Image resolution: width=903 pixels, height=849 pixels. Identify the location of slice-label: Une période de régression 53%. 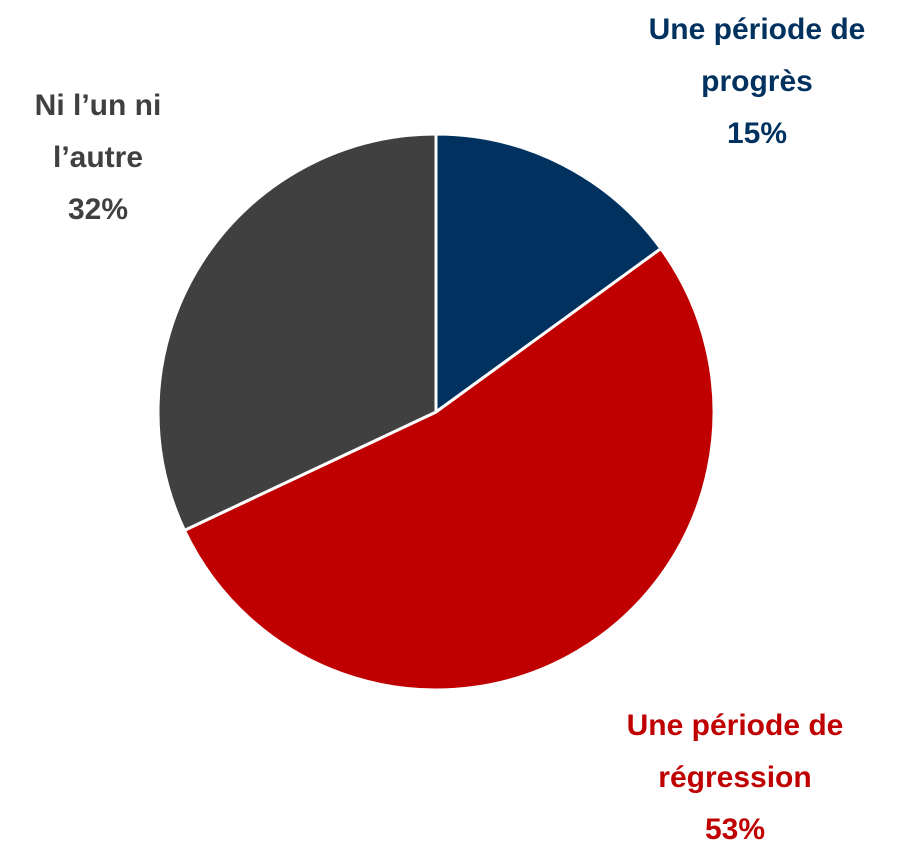
(735, 774).